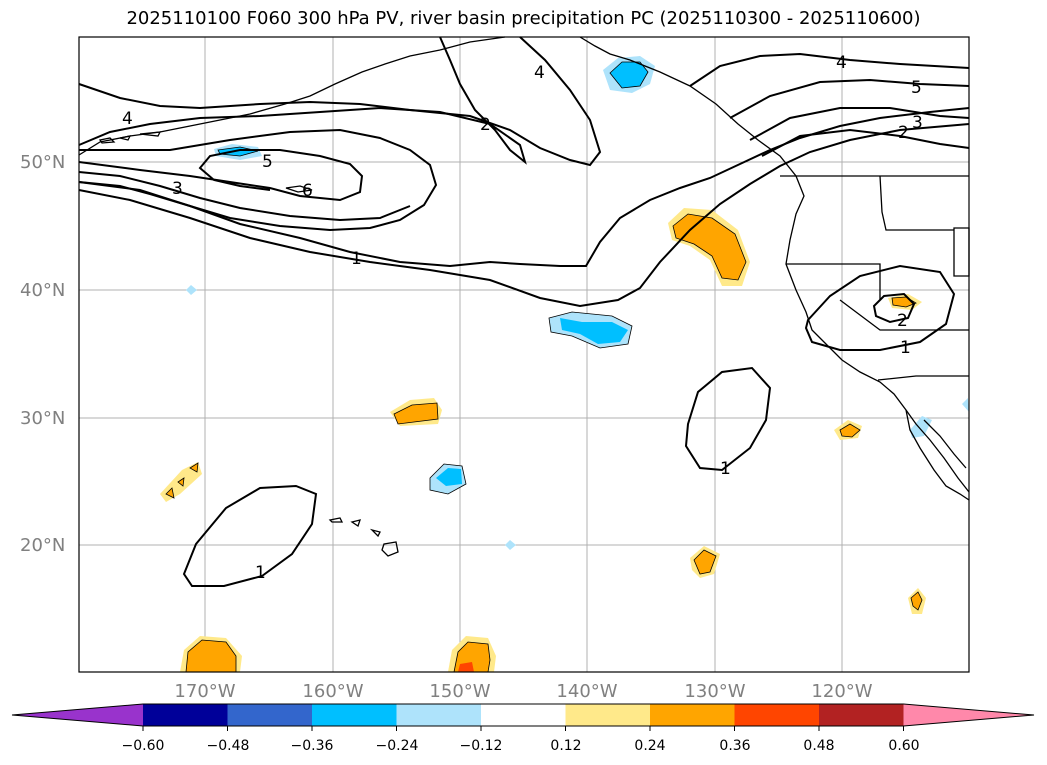 The width and height of the screenshot is (1047, 765). Describe the element at coordinates (714, 691) in the screenshot. I see `lon-label: 130°W` at that location.